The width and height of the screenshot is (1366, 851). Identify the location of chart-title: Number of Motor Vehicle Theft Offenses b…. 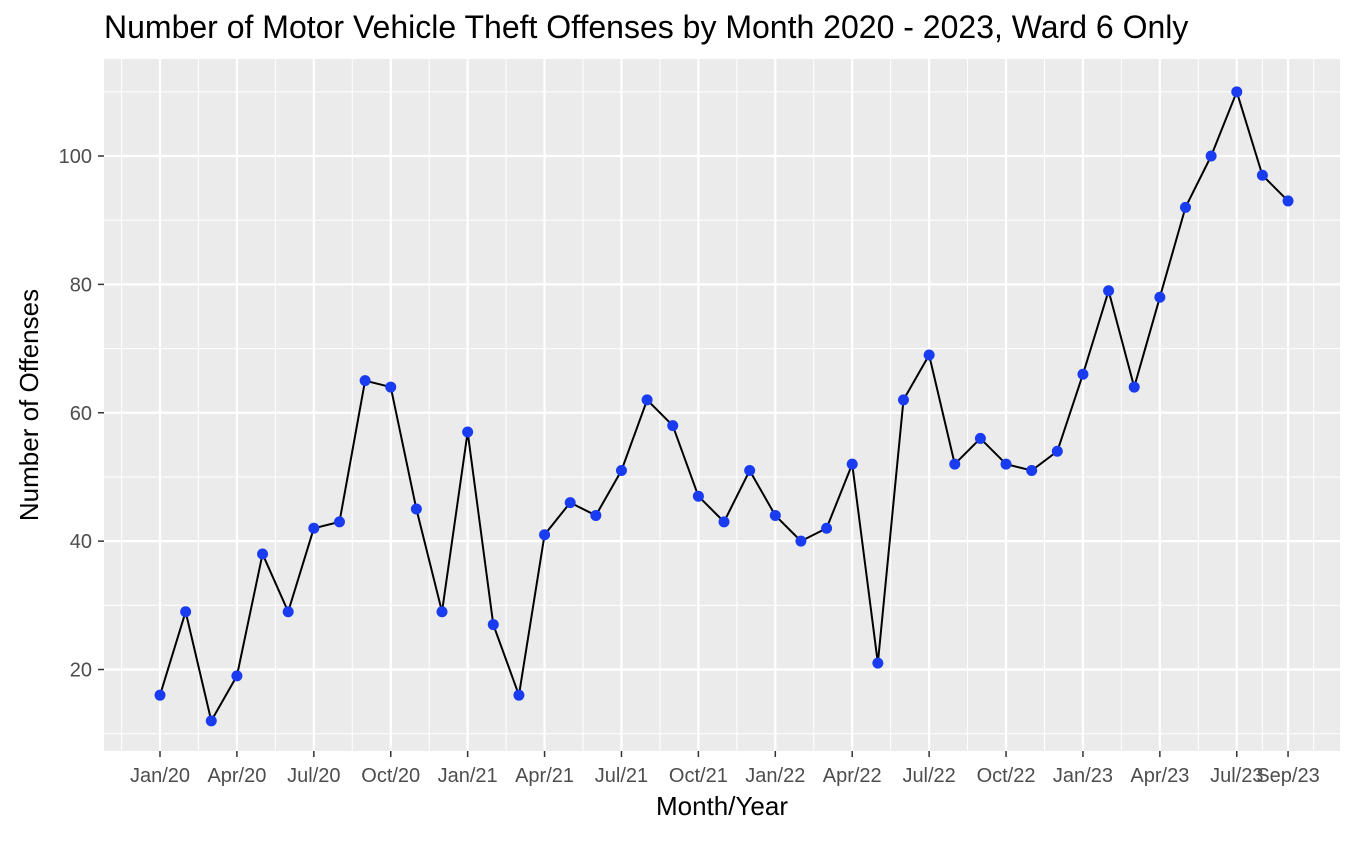
(646, 27).